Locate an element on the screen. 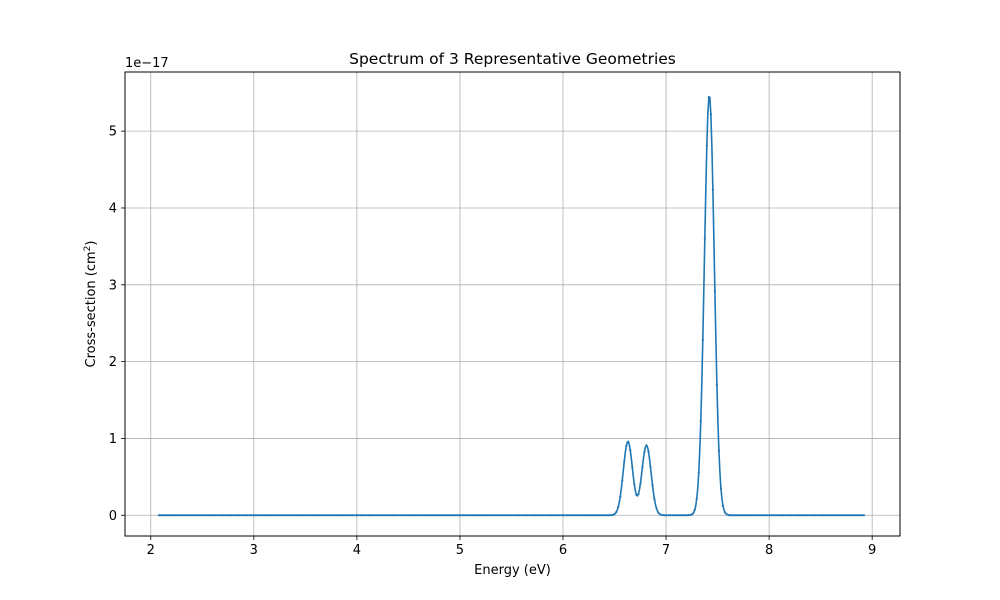  x-tick-label: 4 is located at coordinates (357, 550).